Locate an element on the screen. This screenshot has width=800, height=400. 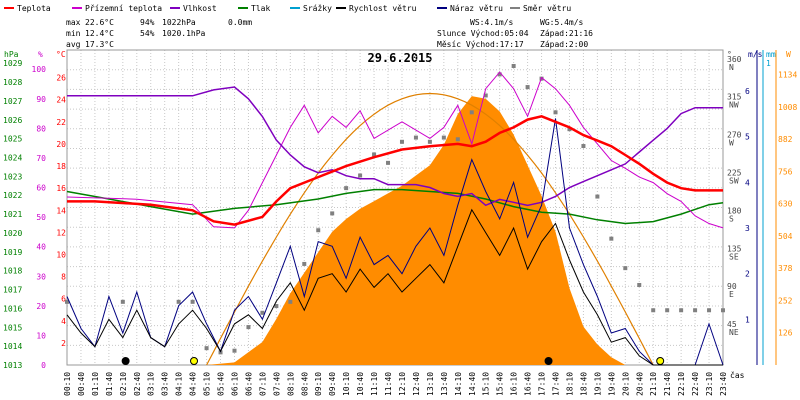
tick-x: 18:40 is located at coordinates (583, 384).